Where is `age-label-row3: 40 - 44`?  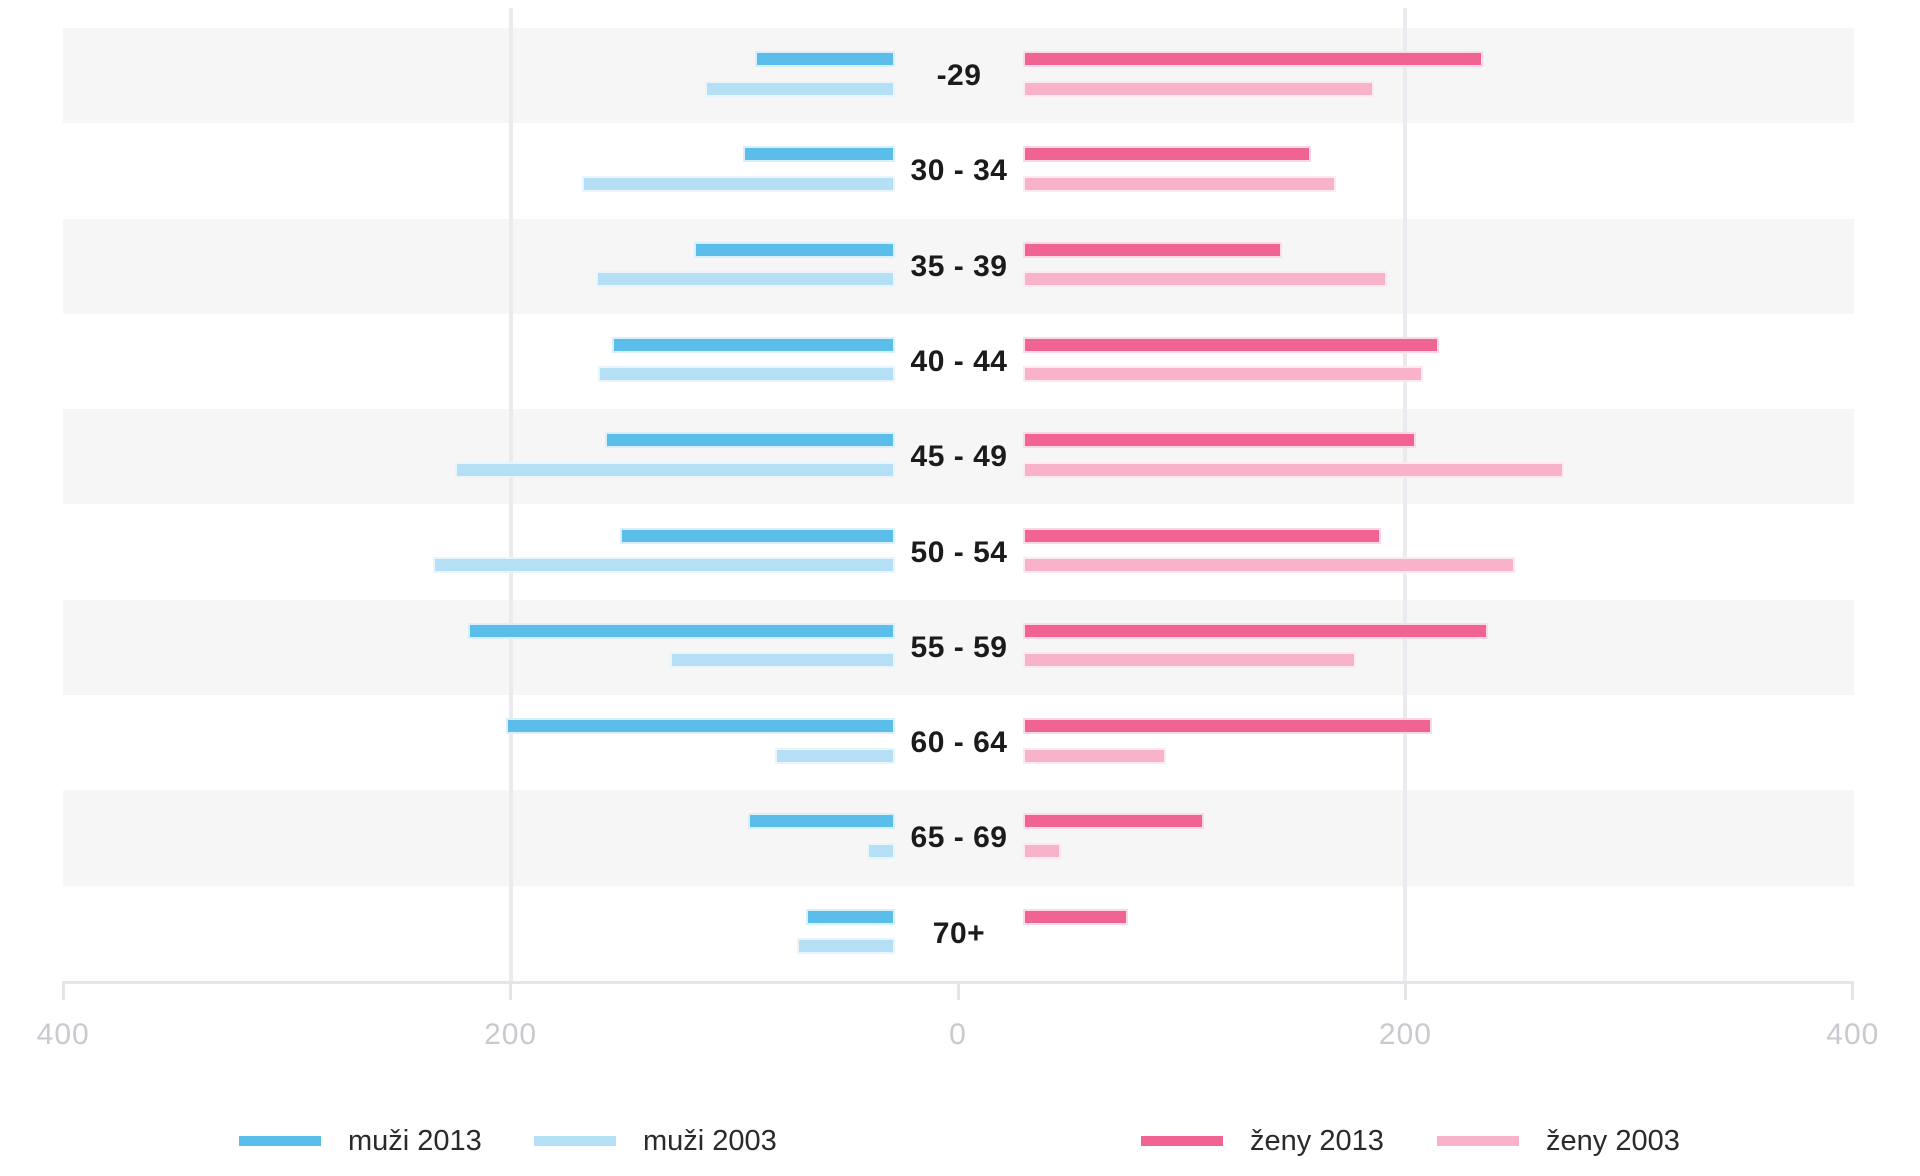
age-label-row3: 40 - 44 is located at coordinates (959, 361).